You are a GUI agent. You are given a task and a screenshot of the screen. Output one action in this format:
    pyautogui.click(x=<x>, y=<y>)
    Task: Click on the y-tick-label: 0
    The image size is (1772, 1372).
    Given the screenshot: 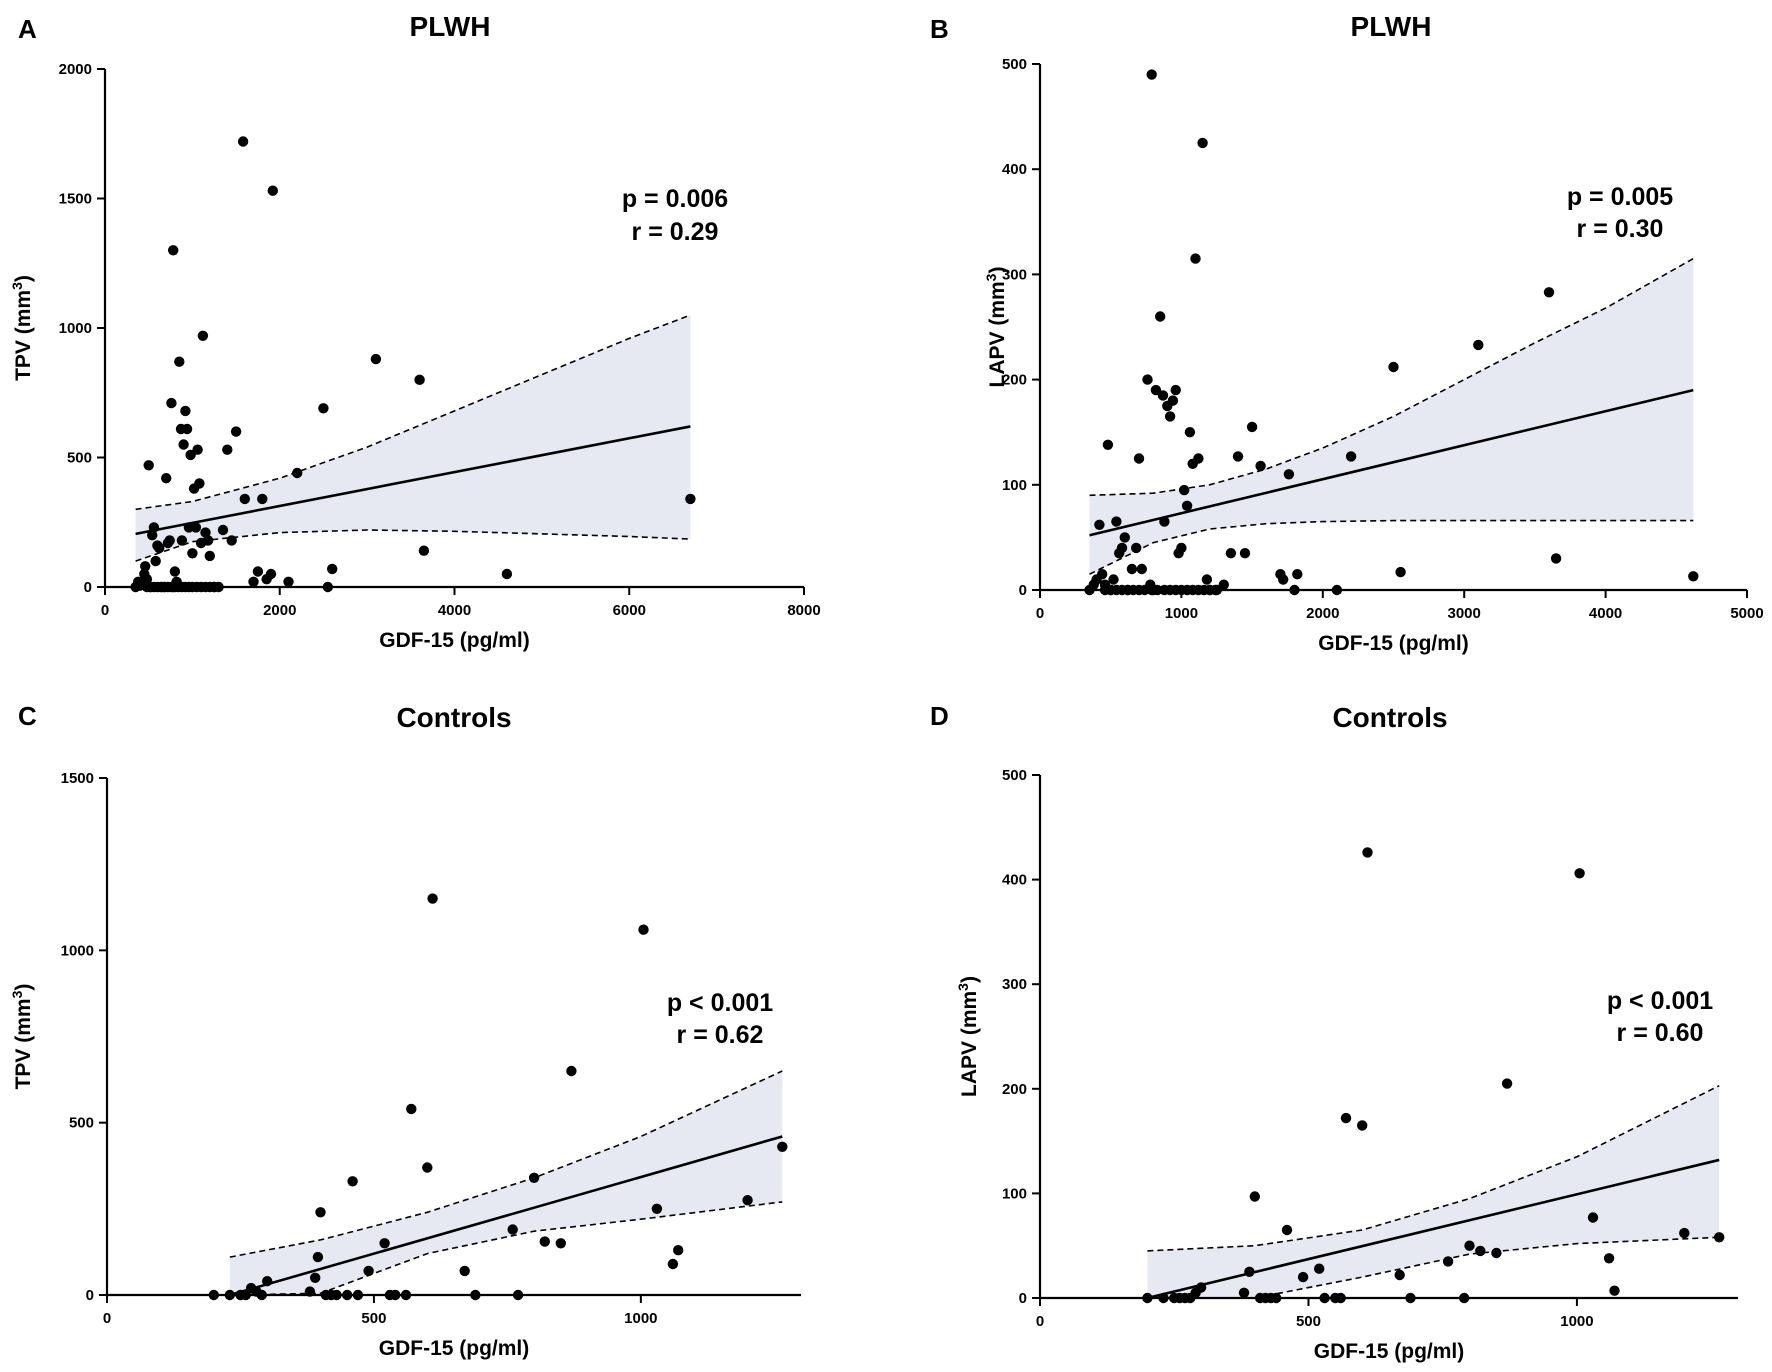 What is the action you would take?
    pyautogui.click(x=1023, y=590)
    